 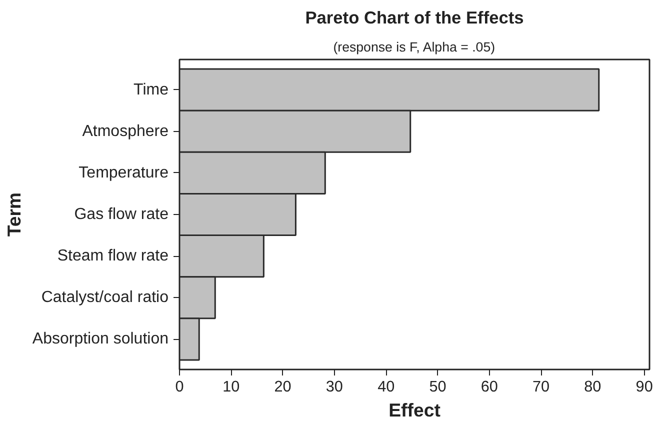 What do you see at coordinates (123, 173) in the screenshot?
I see `y-tick-label: Temperature` at bounding box center [123, 173].